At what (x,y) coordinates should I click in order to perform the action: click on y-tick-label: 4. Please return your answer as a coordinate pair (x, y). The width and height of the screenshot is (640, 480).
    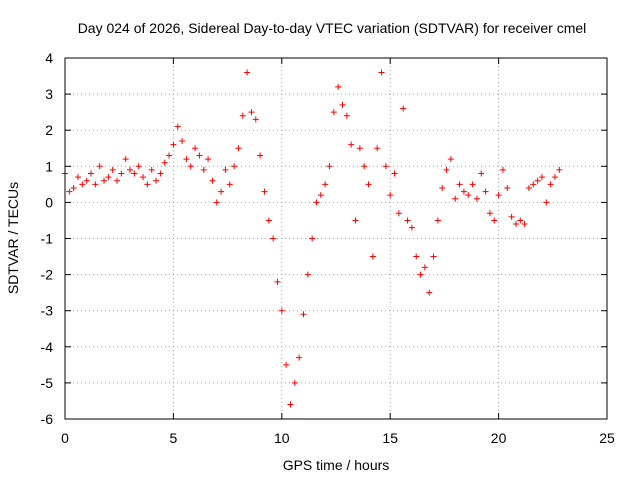
    Looking at the image, I should click on (49, 58).